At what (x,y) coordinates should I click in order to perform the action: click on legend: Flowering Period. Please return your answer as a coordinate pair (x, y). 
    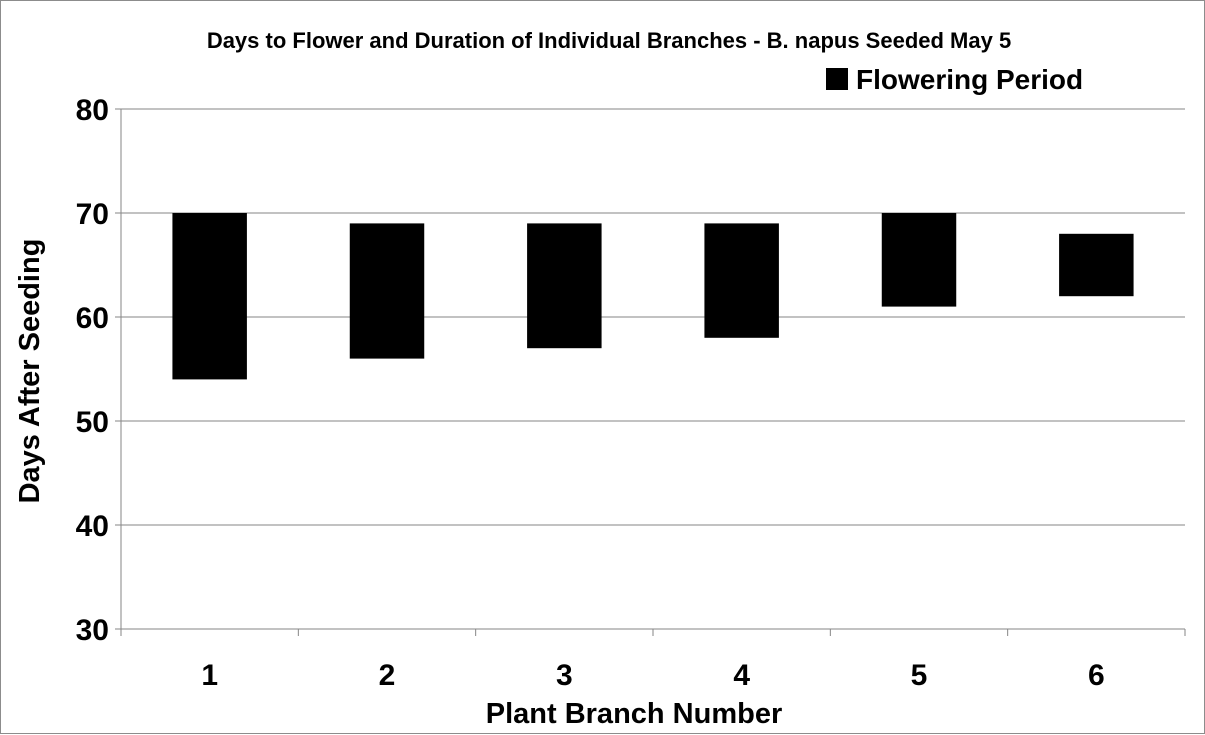
    Looking at the image, I should click on (954, 79).